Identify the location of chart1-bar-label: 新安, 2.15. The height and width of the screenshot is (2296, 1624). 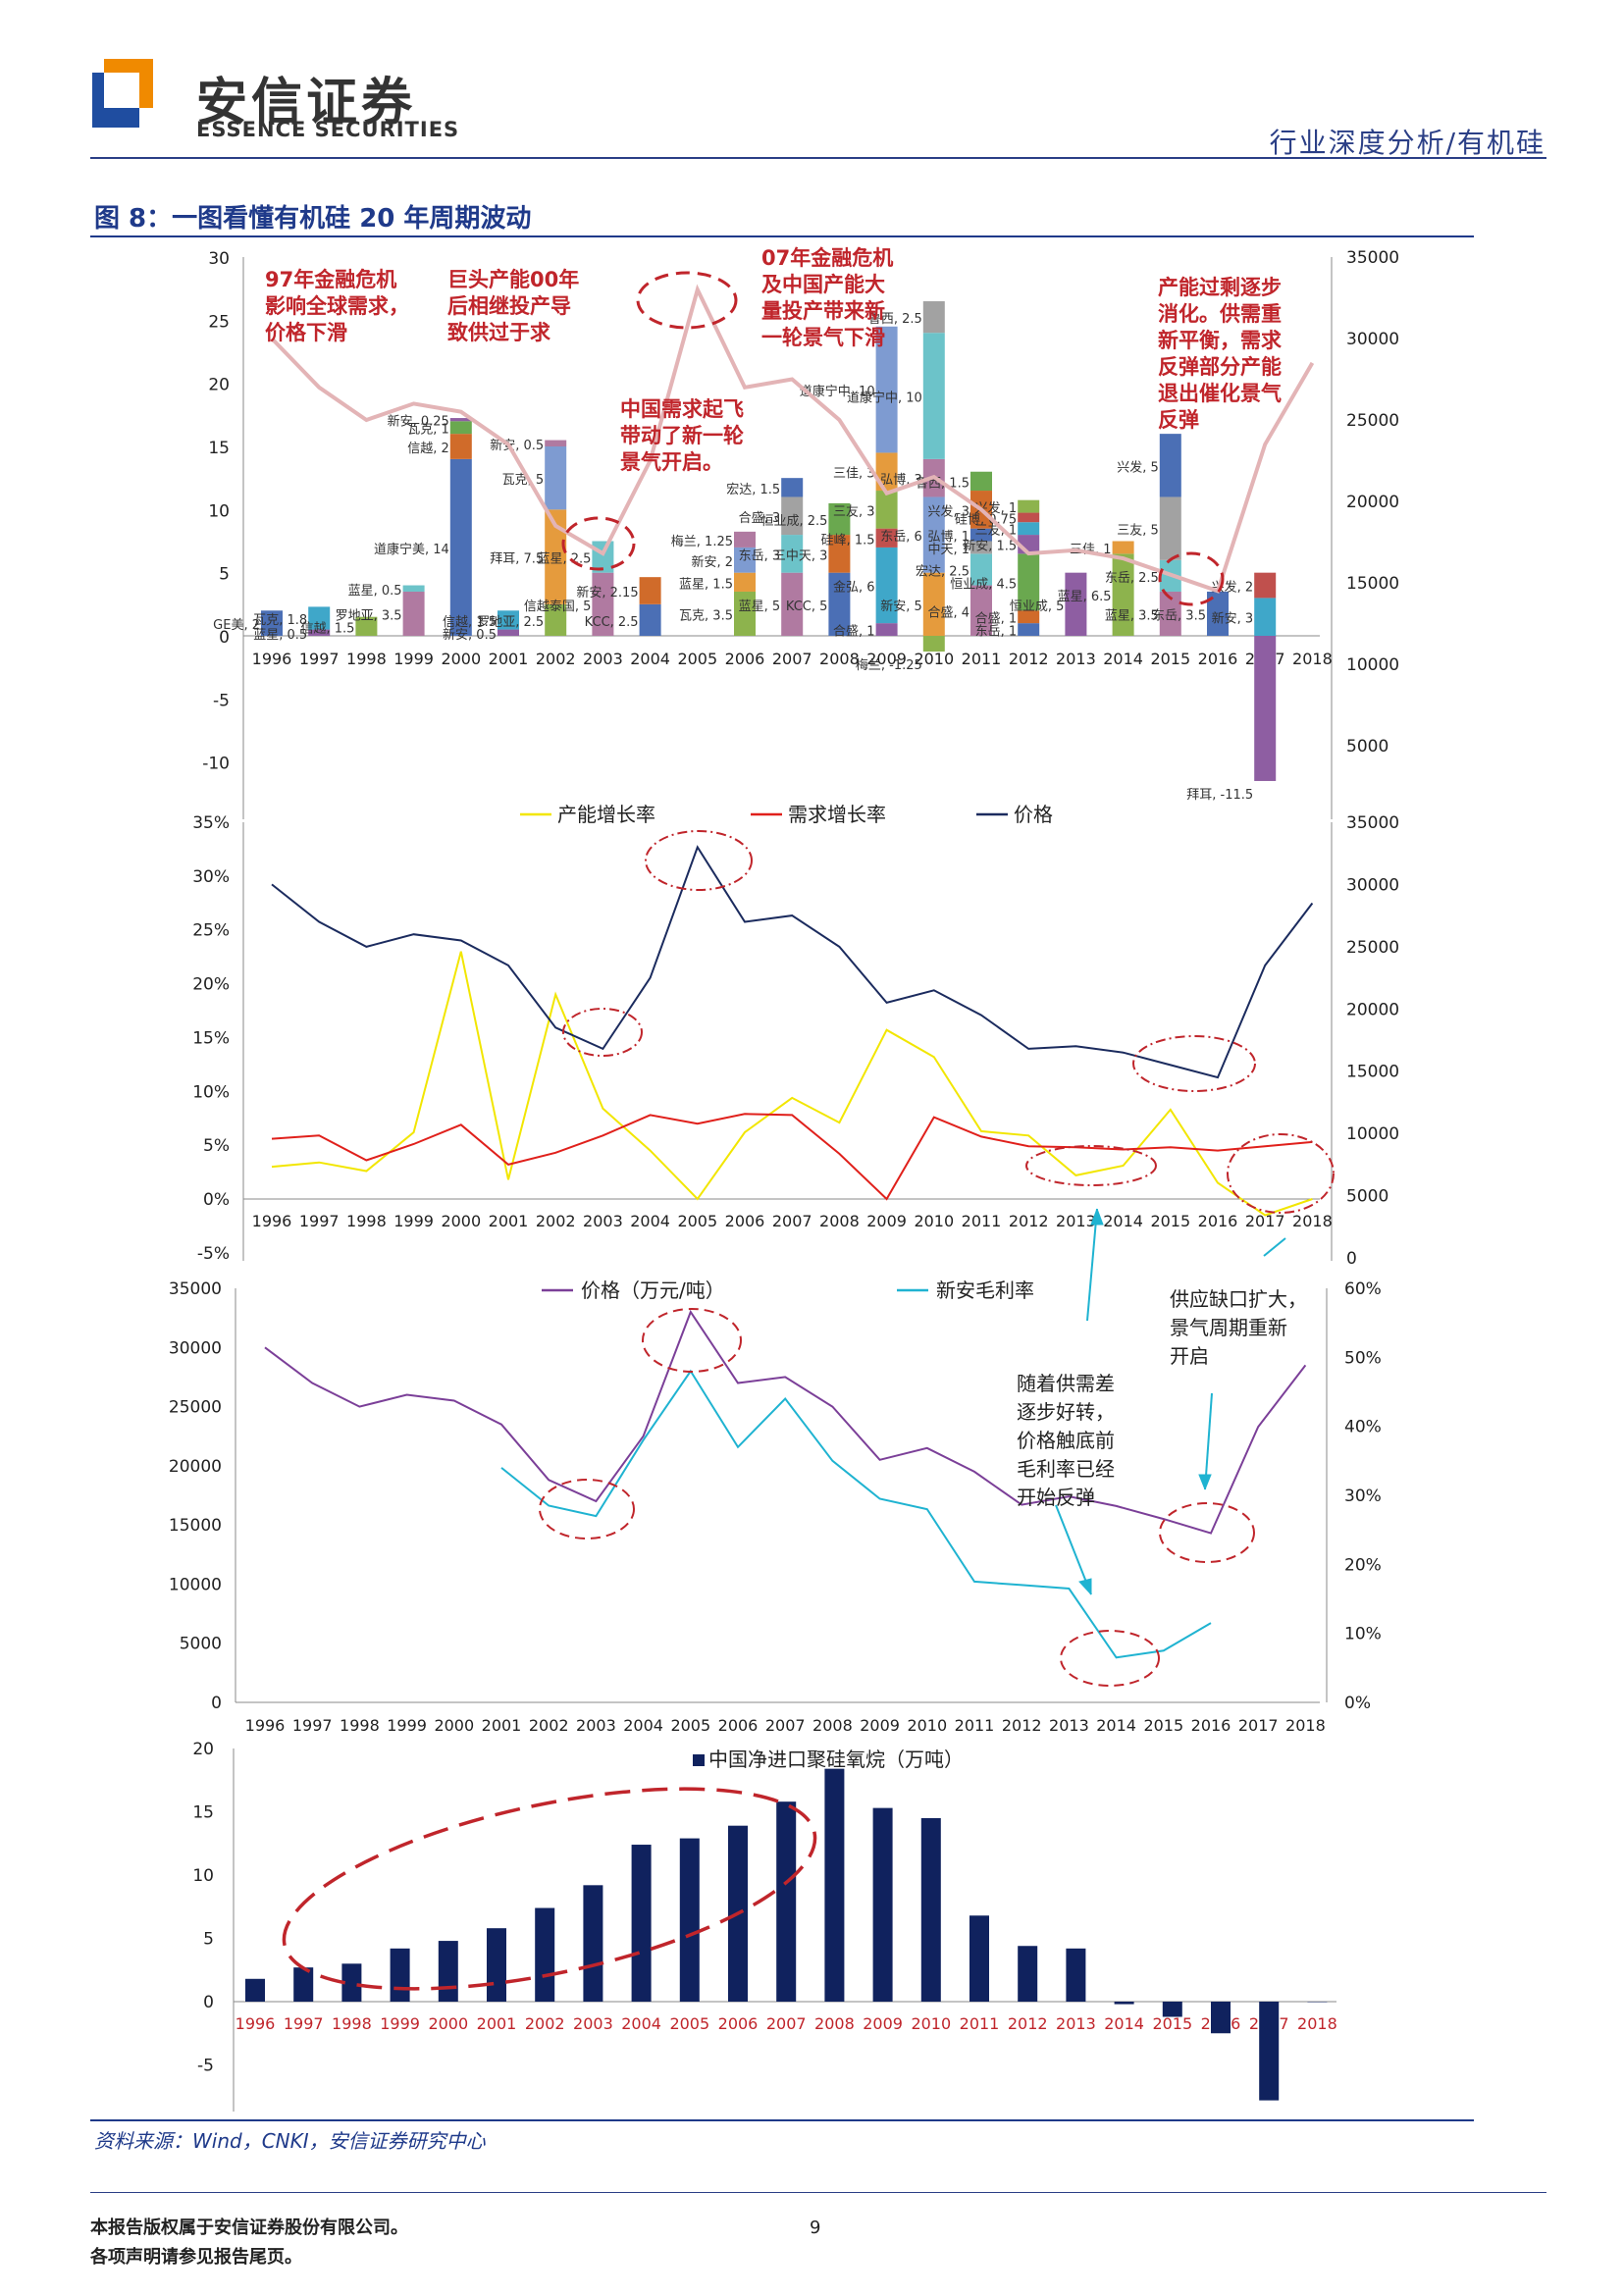
(607, 592).